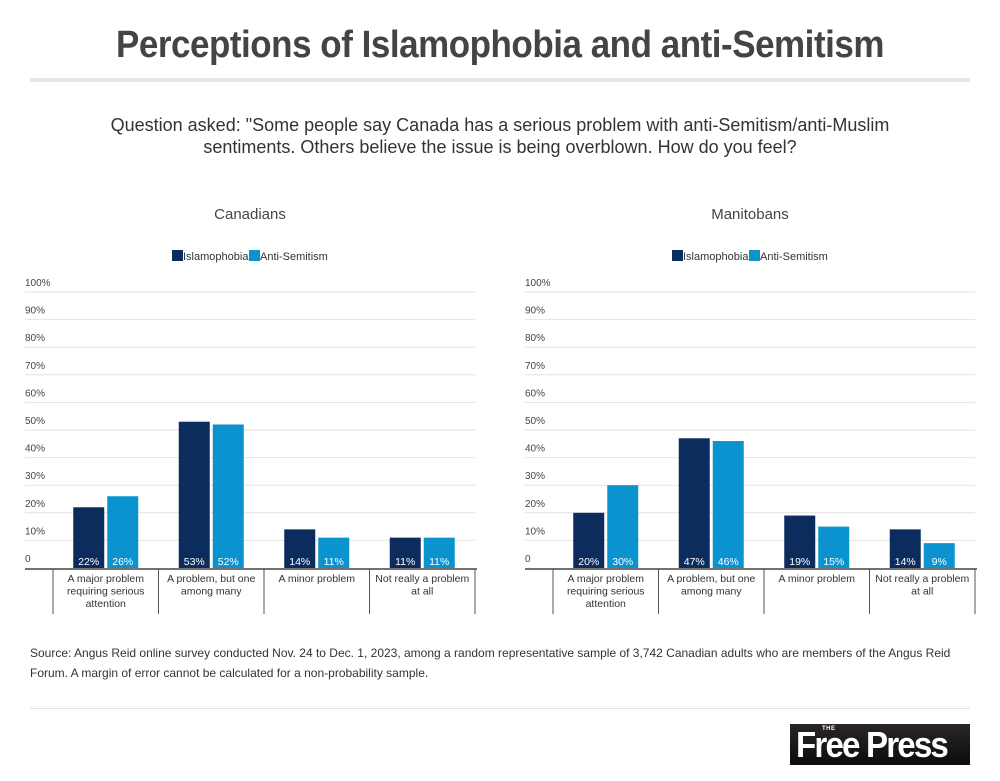 The width and height of the screenshot is (1000, 781). I want to click on bar-value-label: 26%, so click(122, 562).